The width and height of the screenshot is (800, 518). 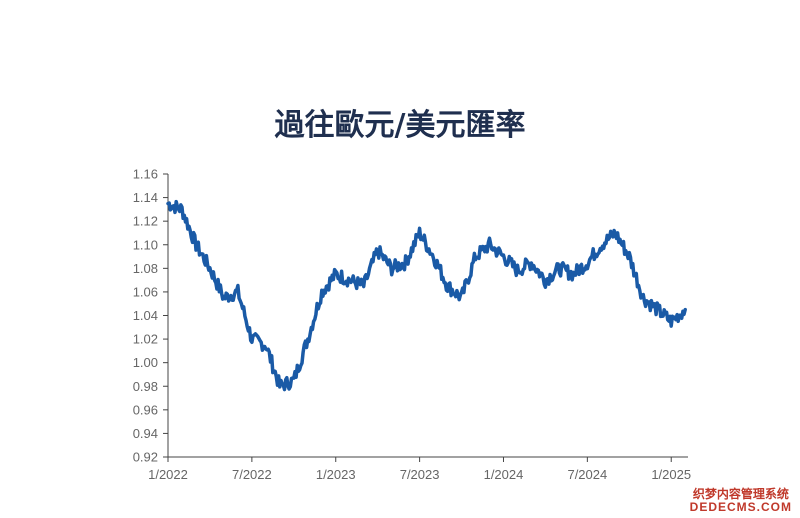 I want to click on x-tick-label: 7/2023, so click(x=420, y=474).